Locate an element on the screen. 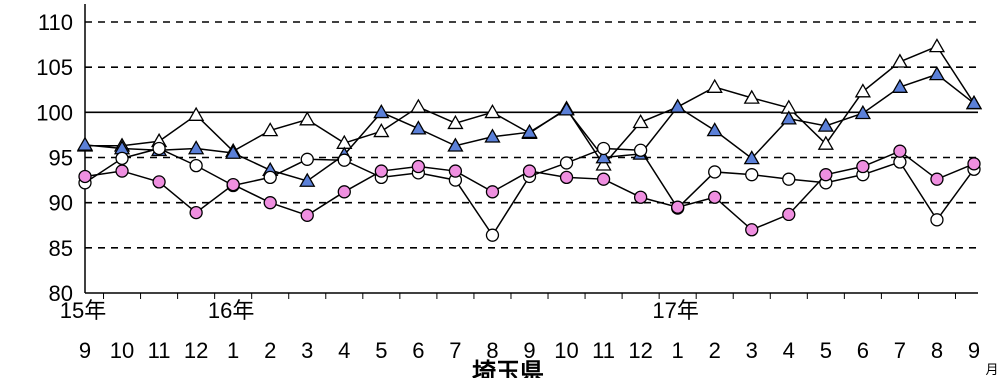  y-tick-label: 85 is located at coordinates (61, 248).